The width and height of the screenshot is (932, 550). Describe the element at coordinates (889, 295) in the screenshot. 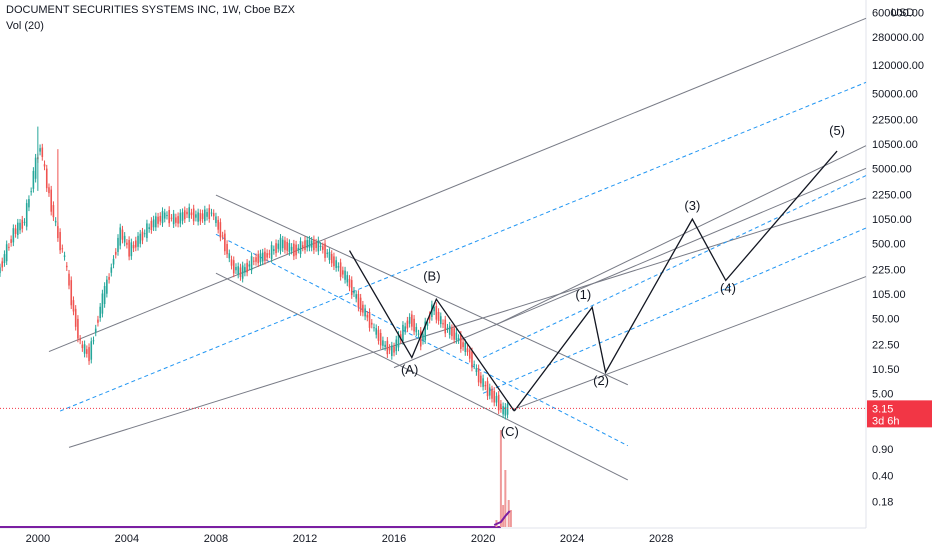

I see `y-tick-label: 105.00` at that location.